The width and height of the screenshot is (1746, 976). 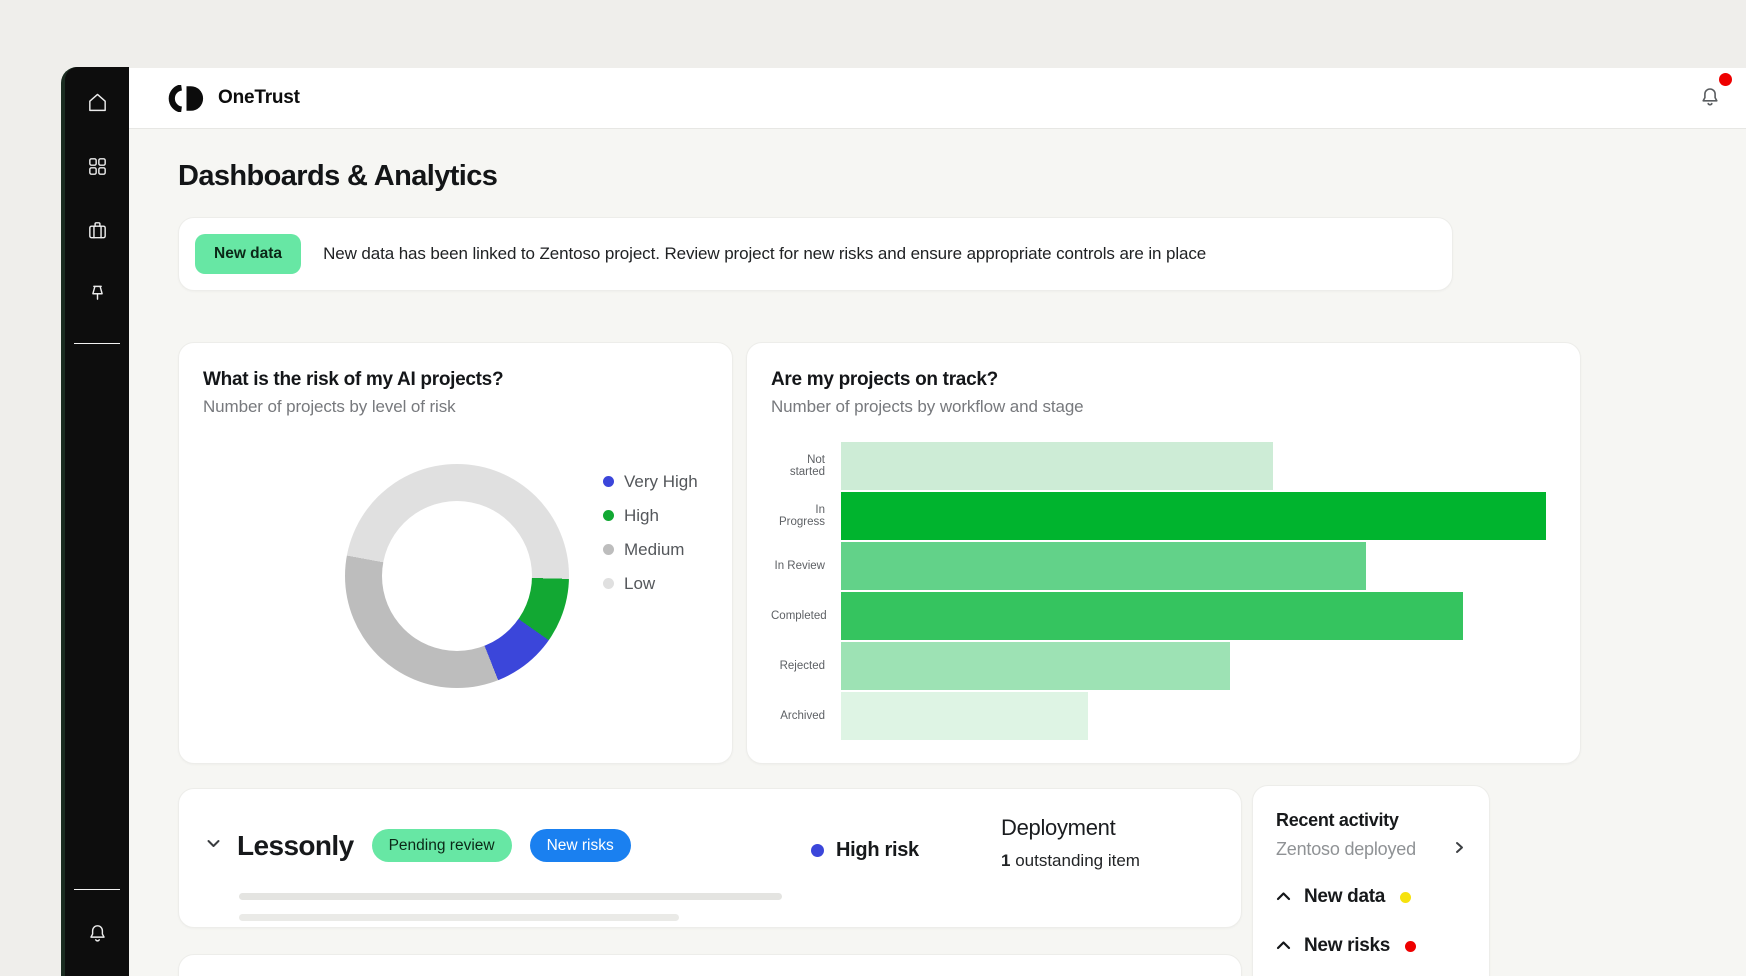 I want to click on legend-item-very-high: Very High, so click(x=650, y=481).